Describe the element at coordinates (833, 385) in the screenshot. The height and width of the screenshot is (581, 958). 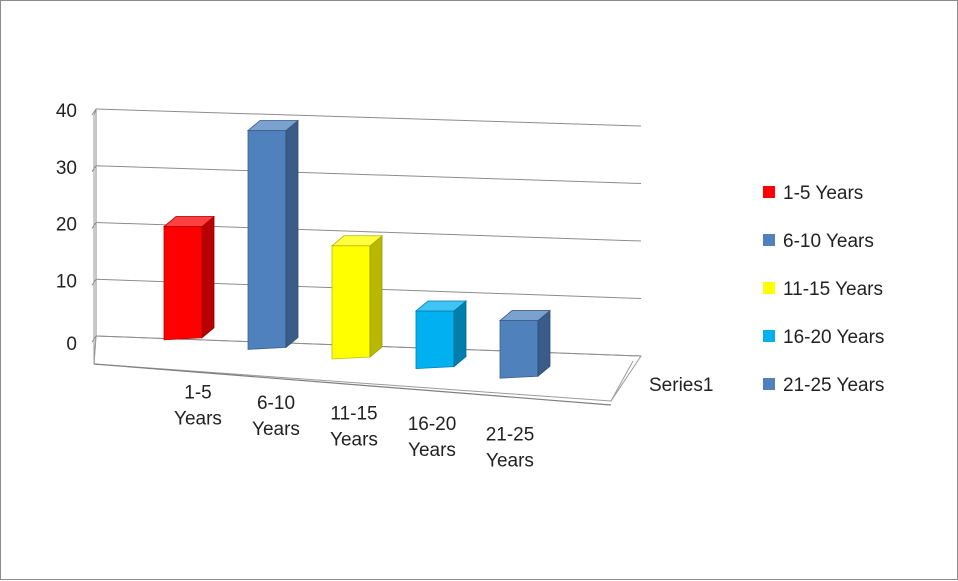
I see `legend-label: 21-25 Years` at that location.